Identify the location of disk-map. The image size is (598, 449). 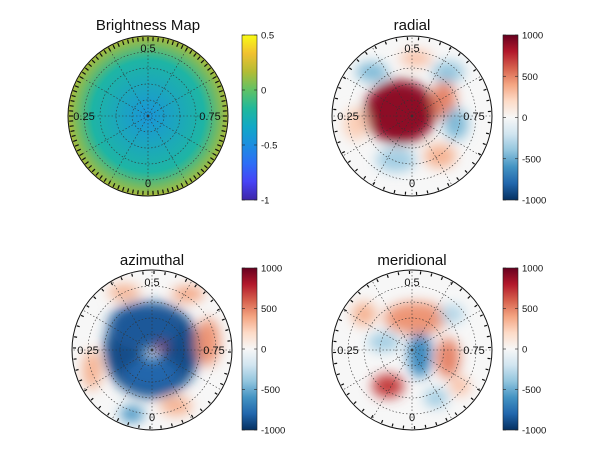
(412, 350).